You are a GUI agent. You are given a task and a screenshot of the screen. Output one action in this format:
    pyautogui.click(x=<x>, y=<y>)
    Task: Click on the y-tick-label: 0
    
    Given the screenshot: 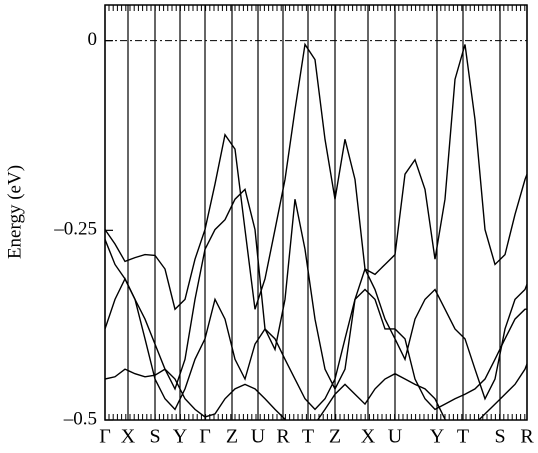 What is the action you would take?
    pyautogui.click(x=93, y=39)
    